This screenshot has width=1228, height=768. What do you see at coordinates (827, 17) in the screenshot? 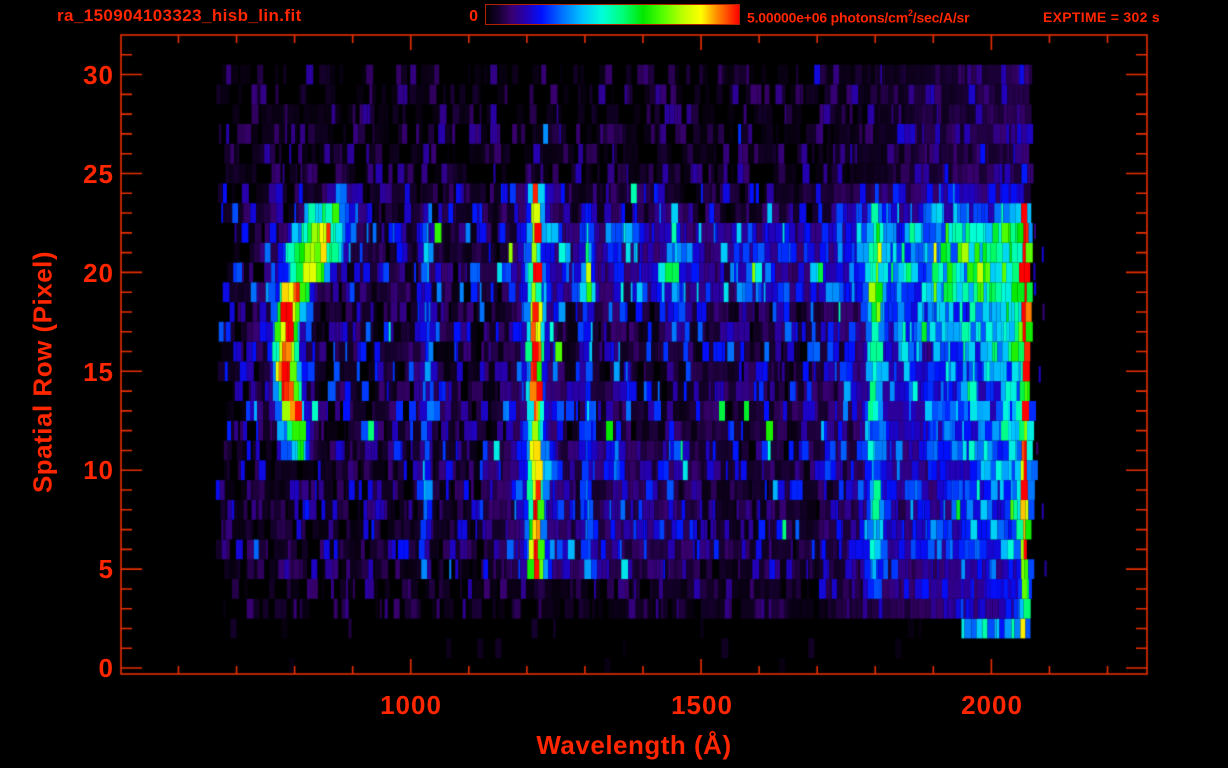
I see `colorbar-max-prefix: 5.00000e+06 photons/cm` at bounding box center [827, 17].